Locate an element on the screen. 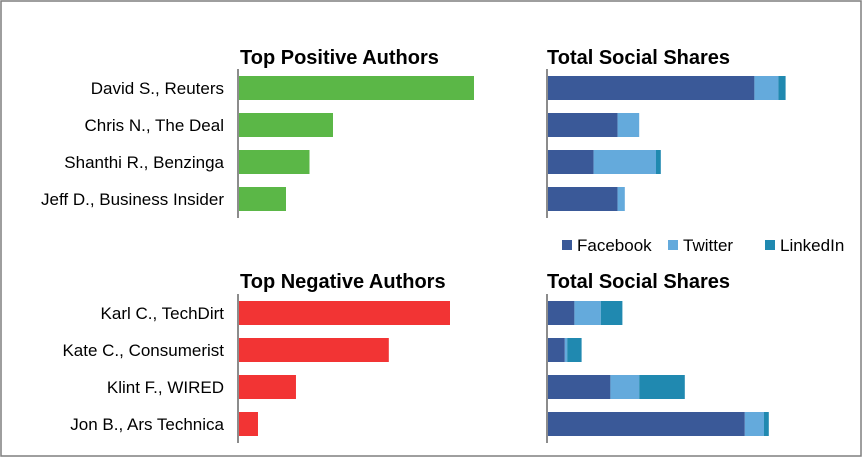  category-label: Klint F., WIRED is located at coordinates (165, 387).